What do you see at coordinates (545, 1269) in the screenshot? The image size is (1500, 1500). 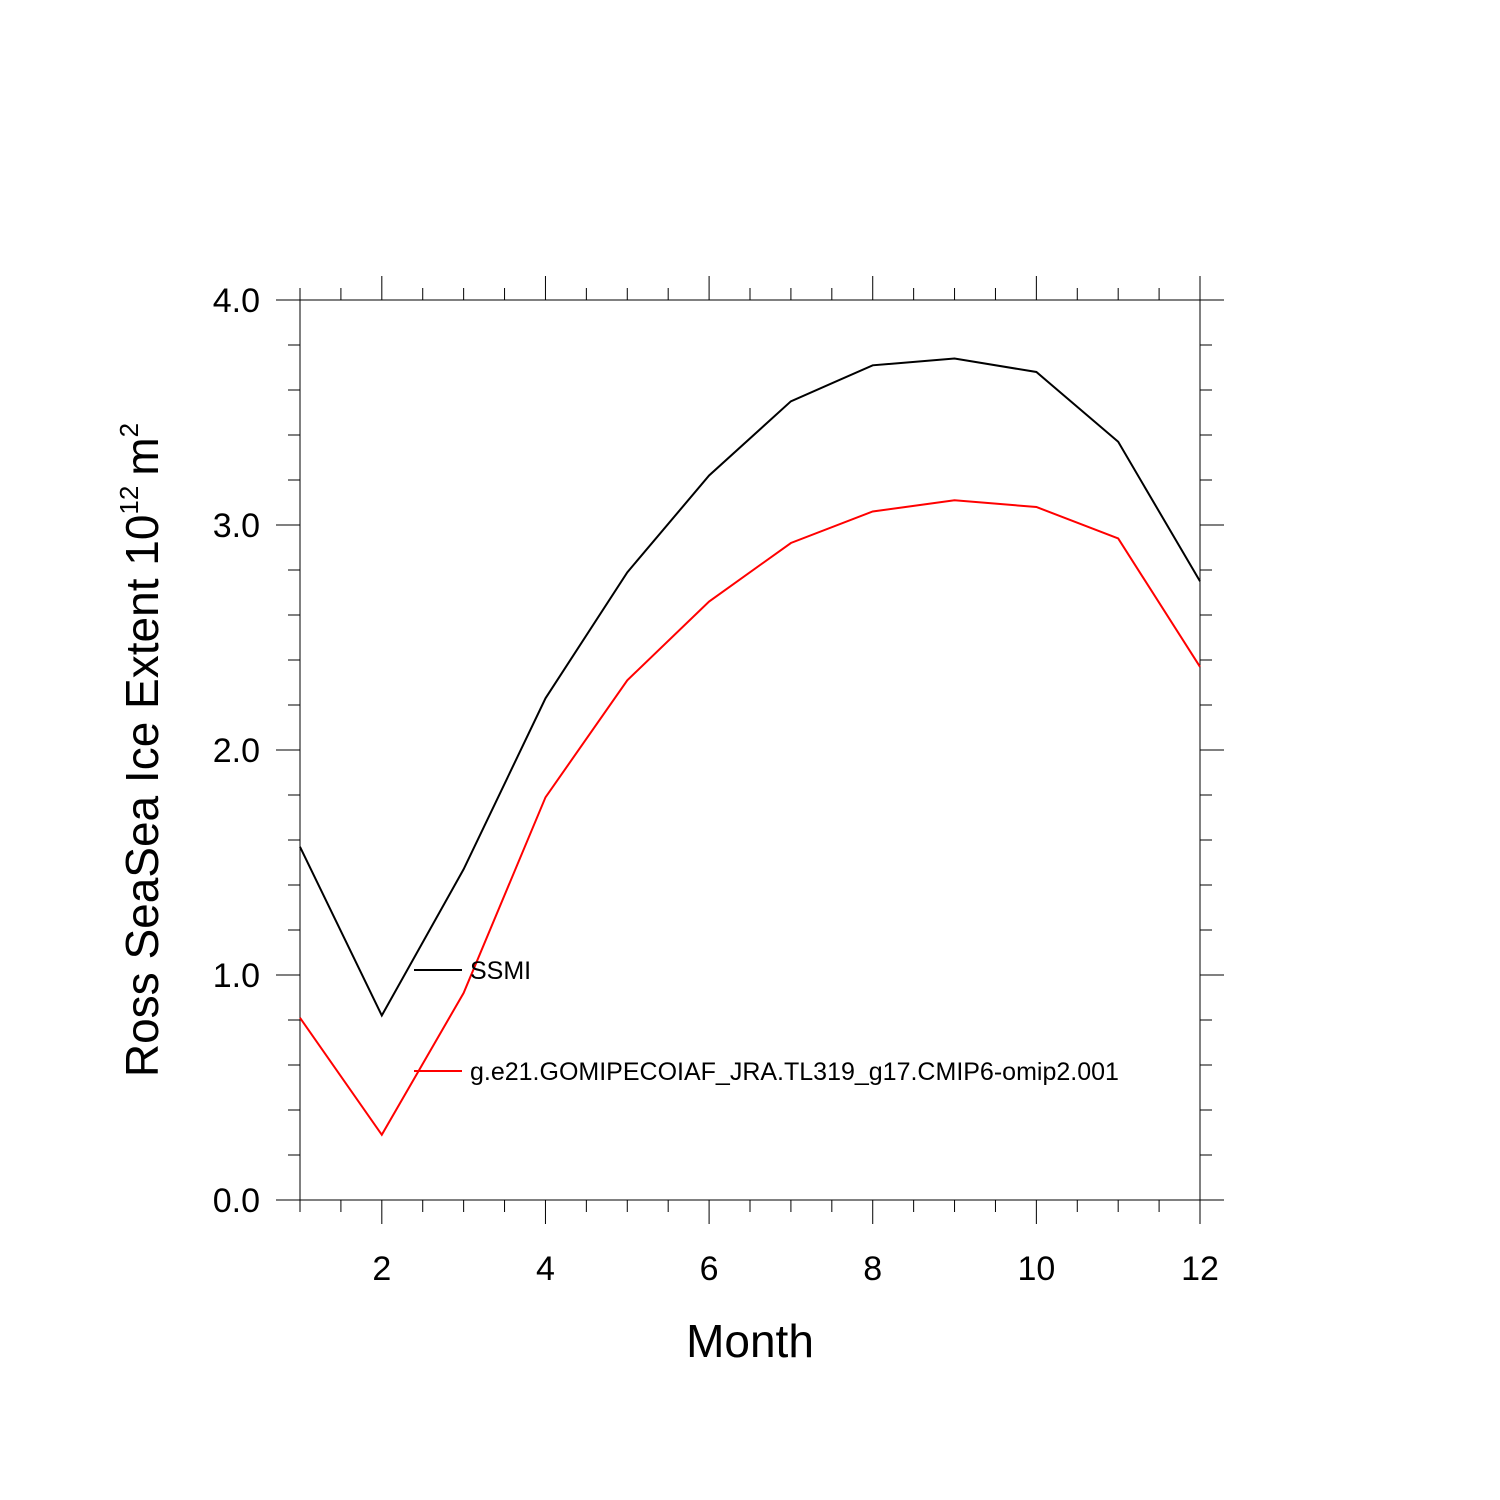 I see `x-tick-label: 4` at bounding box center [545, 1269].